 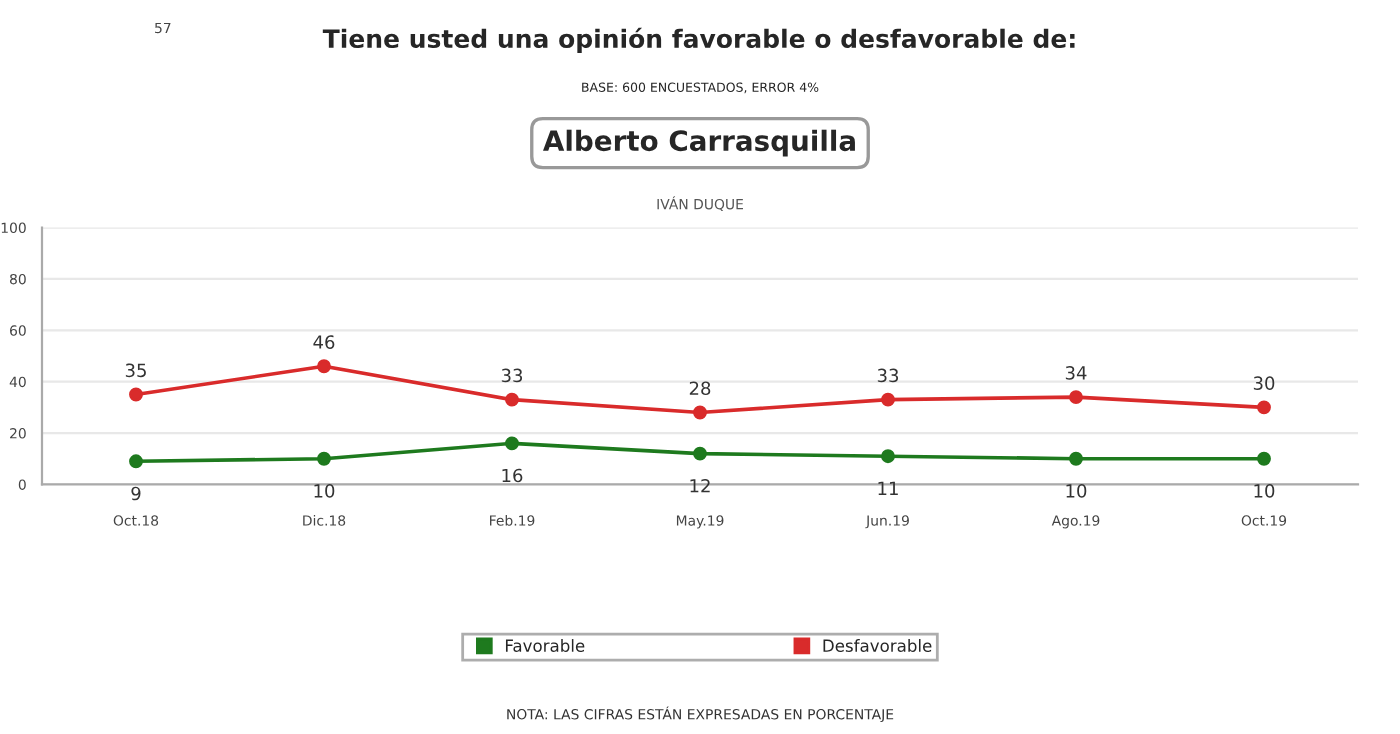 What do you see at coordinates (545, 645) in the screenshot?
I see `legend-label: Favorable` at bounding box center [545, 645].